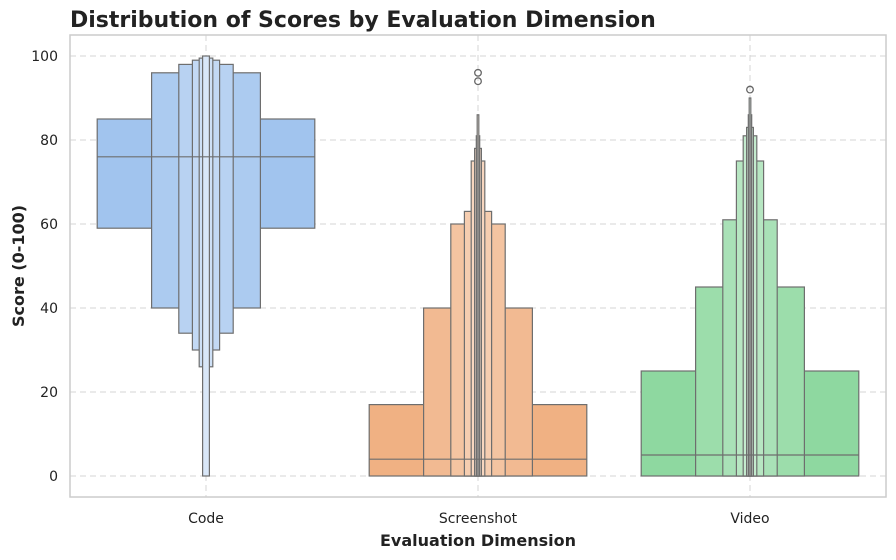 This screenshot has height=560, width=896. Describe the element at coordinates (49, 309) in the screenshot. I see `y-tick-label: 40` at that location.